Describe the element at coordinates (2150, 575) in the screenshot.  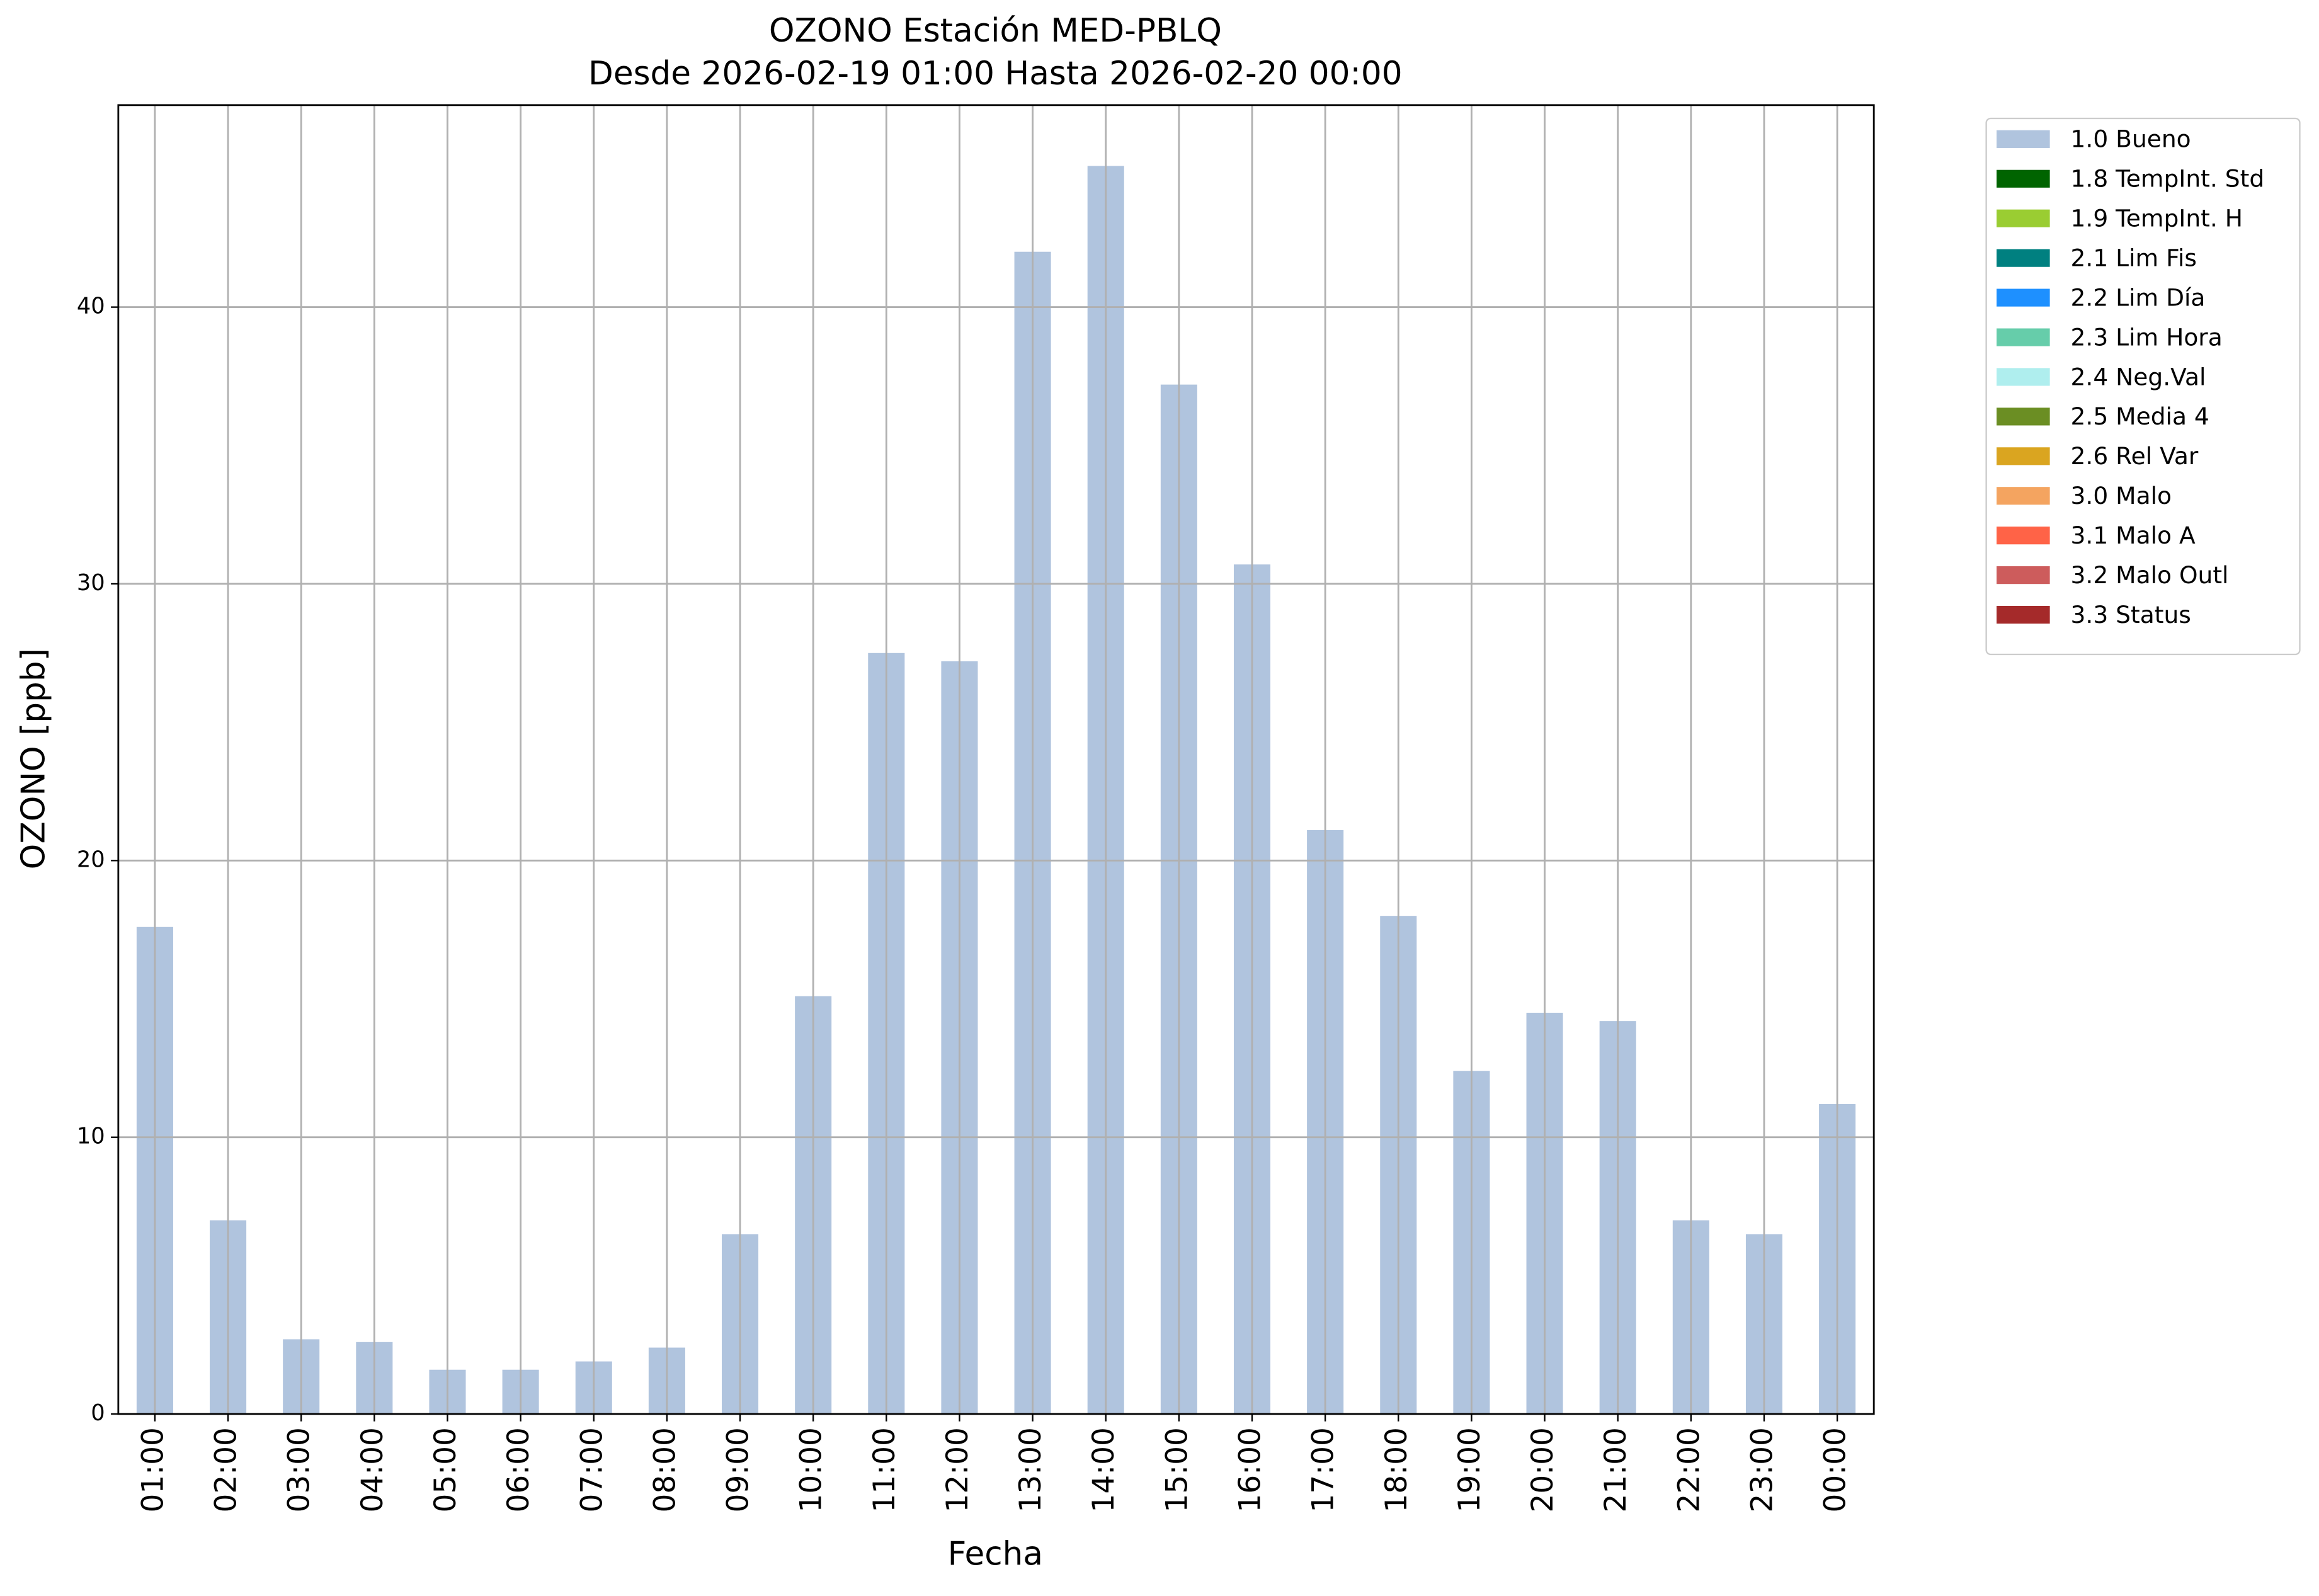
I see `legend-label: 3.2 Malo Outl` at that location.